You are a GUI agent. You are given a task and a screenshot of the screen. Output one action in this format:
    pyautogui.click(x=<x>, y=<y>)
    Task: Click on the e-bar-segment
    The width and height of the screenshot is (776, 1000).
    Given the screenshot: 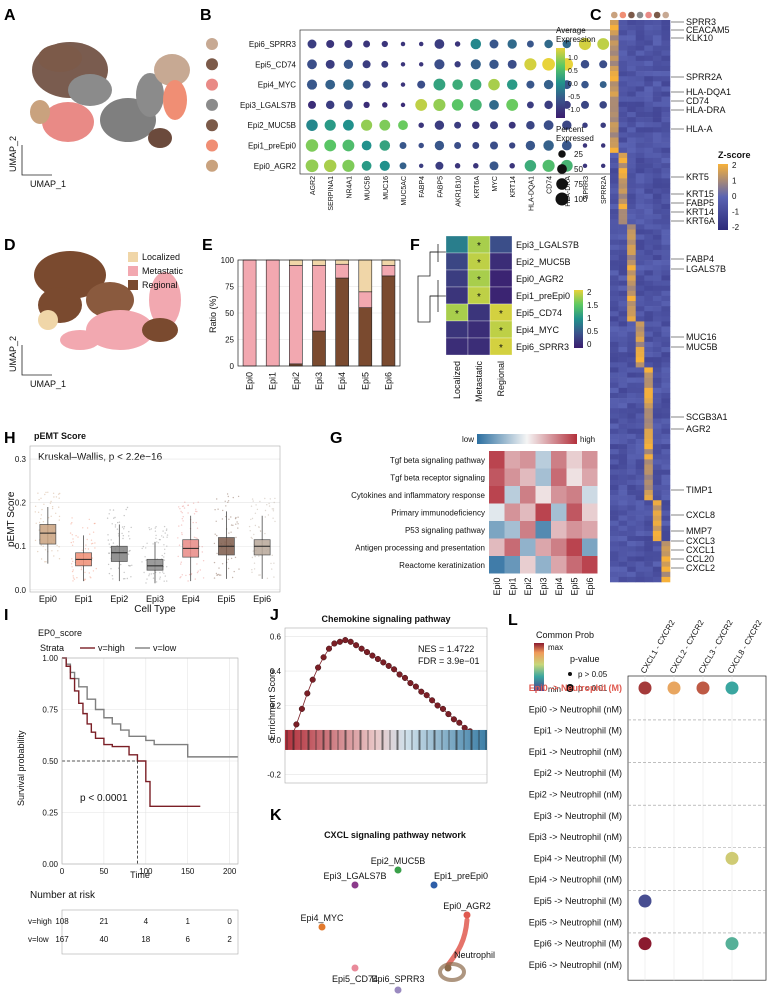 What is the action you would take?
    pyautogui.click(x=365, y=337)
    